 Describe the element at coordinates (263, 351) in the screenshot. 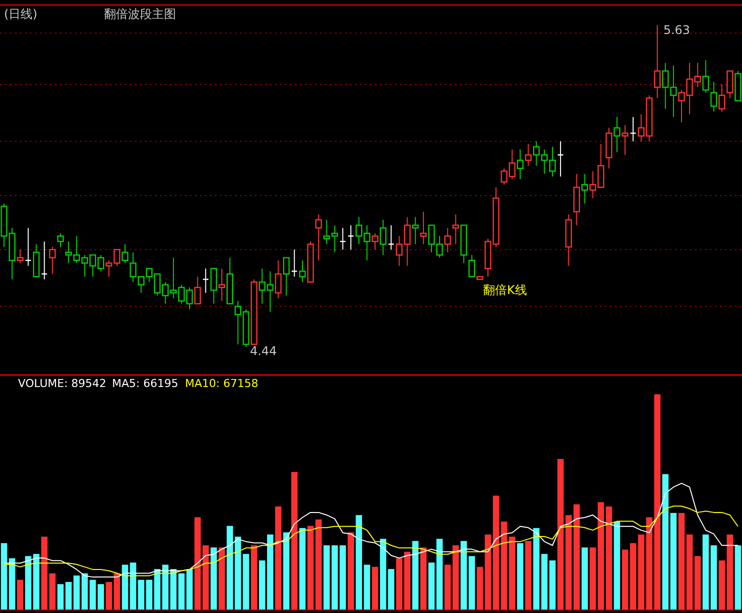

I see `annotation: 4.44` at that location.